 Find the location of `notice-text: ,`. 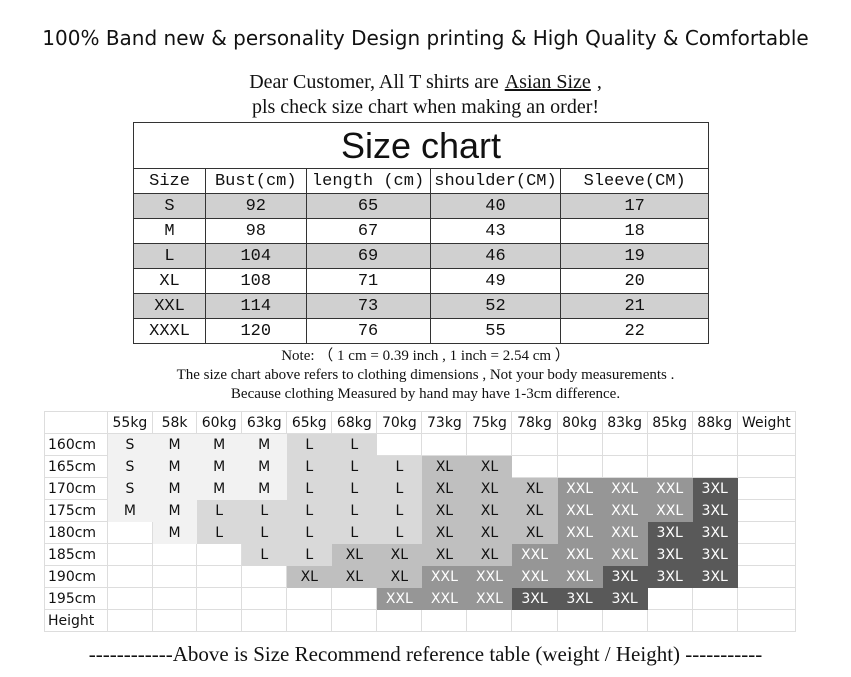

notice-text: , is located at coordinates (599, 82).